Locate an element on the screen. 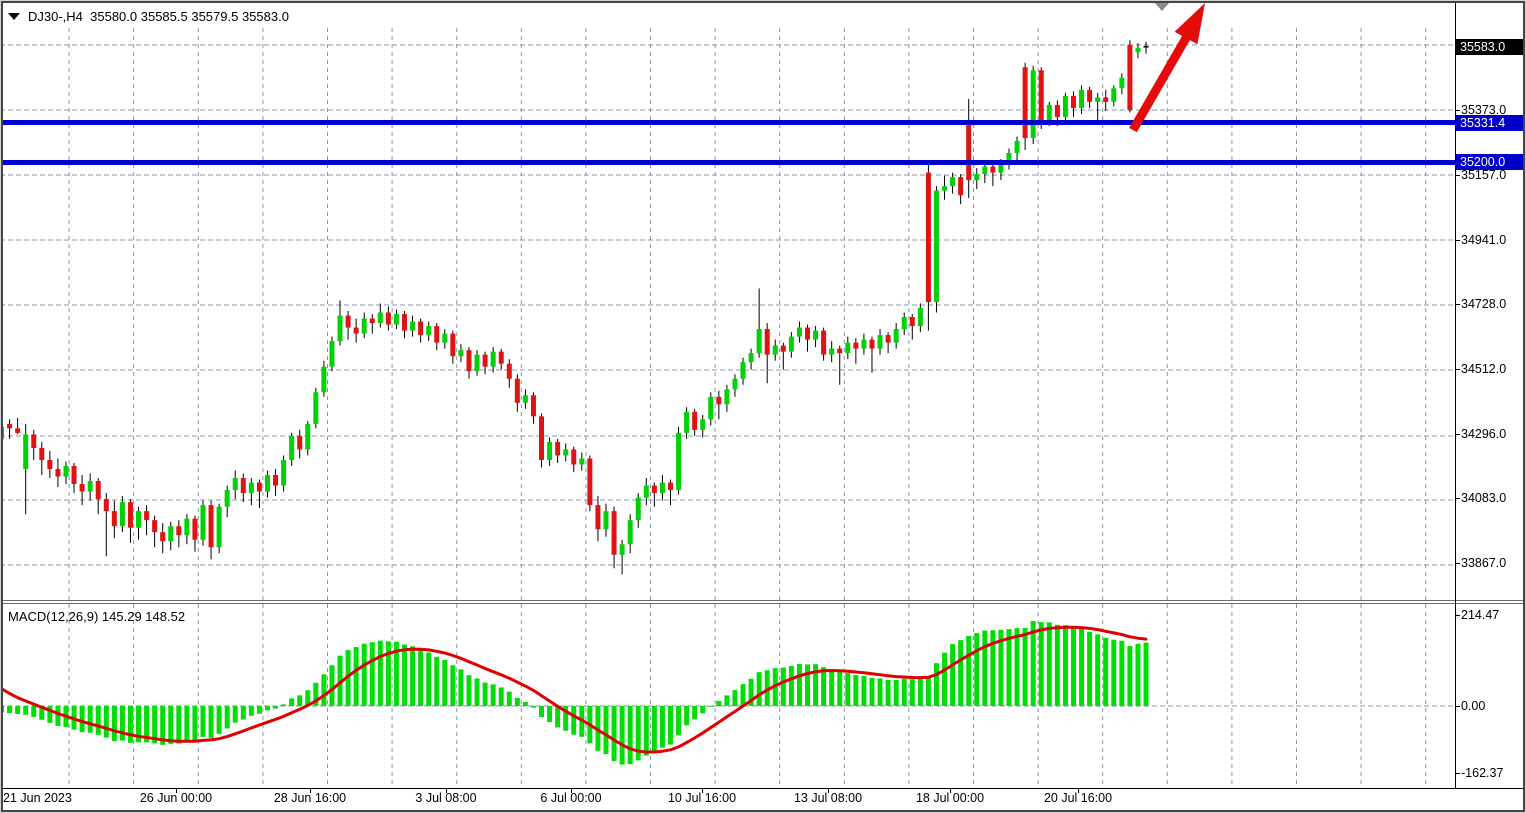  time-axis-label: 26 Jun 00:00 is located at coordinates (176, 798).